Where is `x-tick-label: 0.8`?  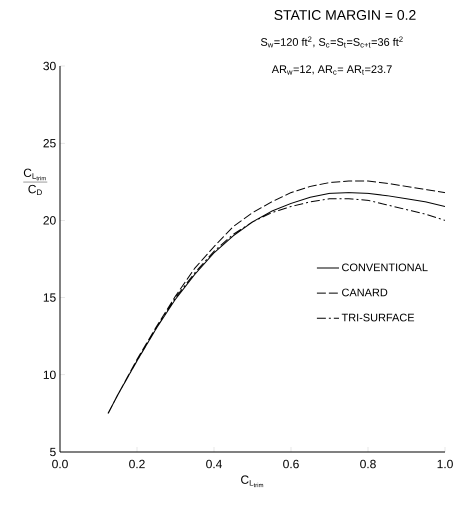
x-tick-label: 0.8 is located at coordinates (368, 464).